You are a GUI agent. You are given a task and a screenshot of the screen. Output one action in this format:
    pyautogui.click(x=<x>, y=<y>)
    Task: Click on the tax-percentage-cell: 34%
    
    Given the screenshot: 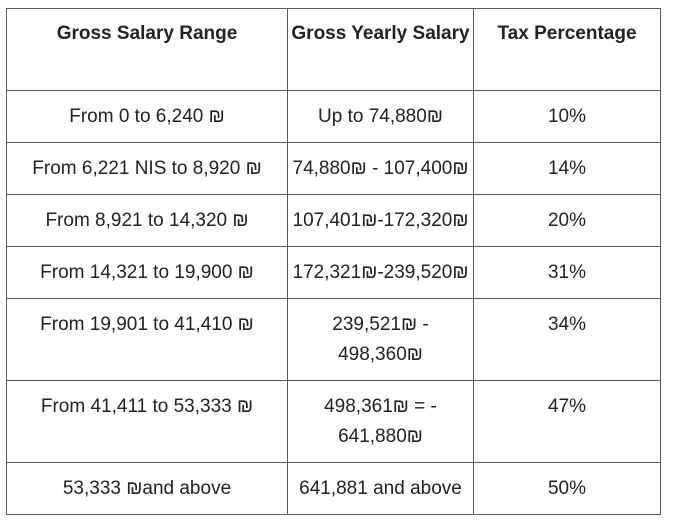 What is the action you would take?
    pyautogui.click(x=567, y=339)
    